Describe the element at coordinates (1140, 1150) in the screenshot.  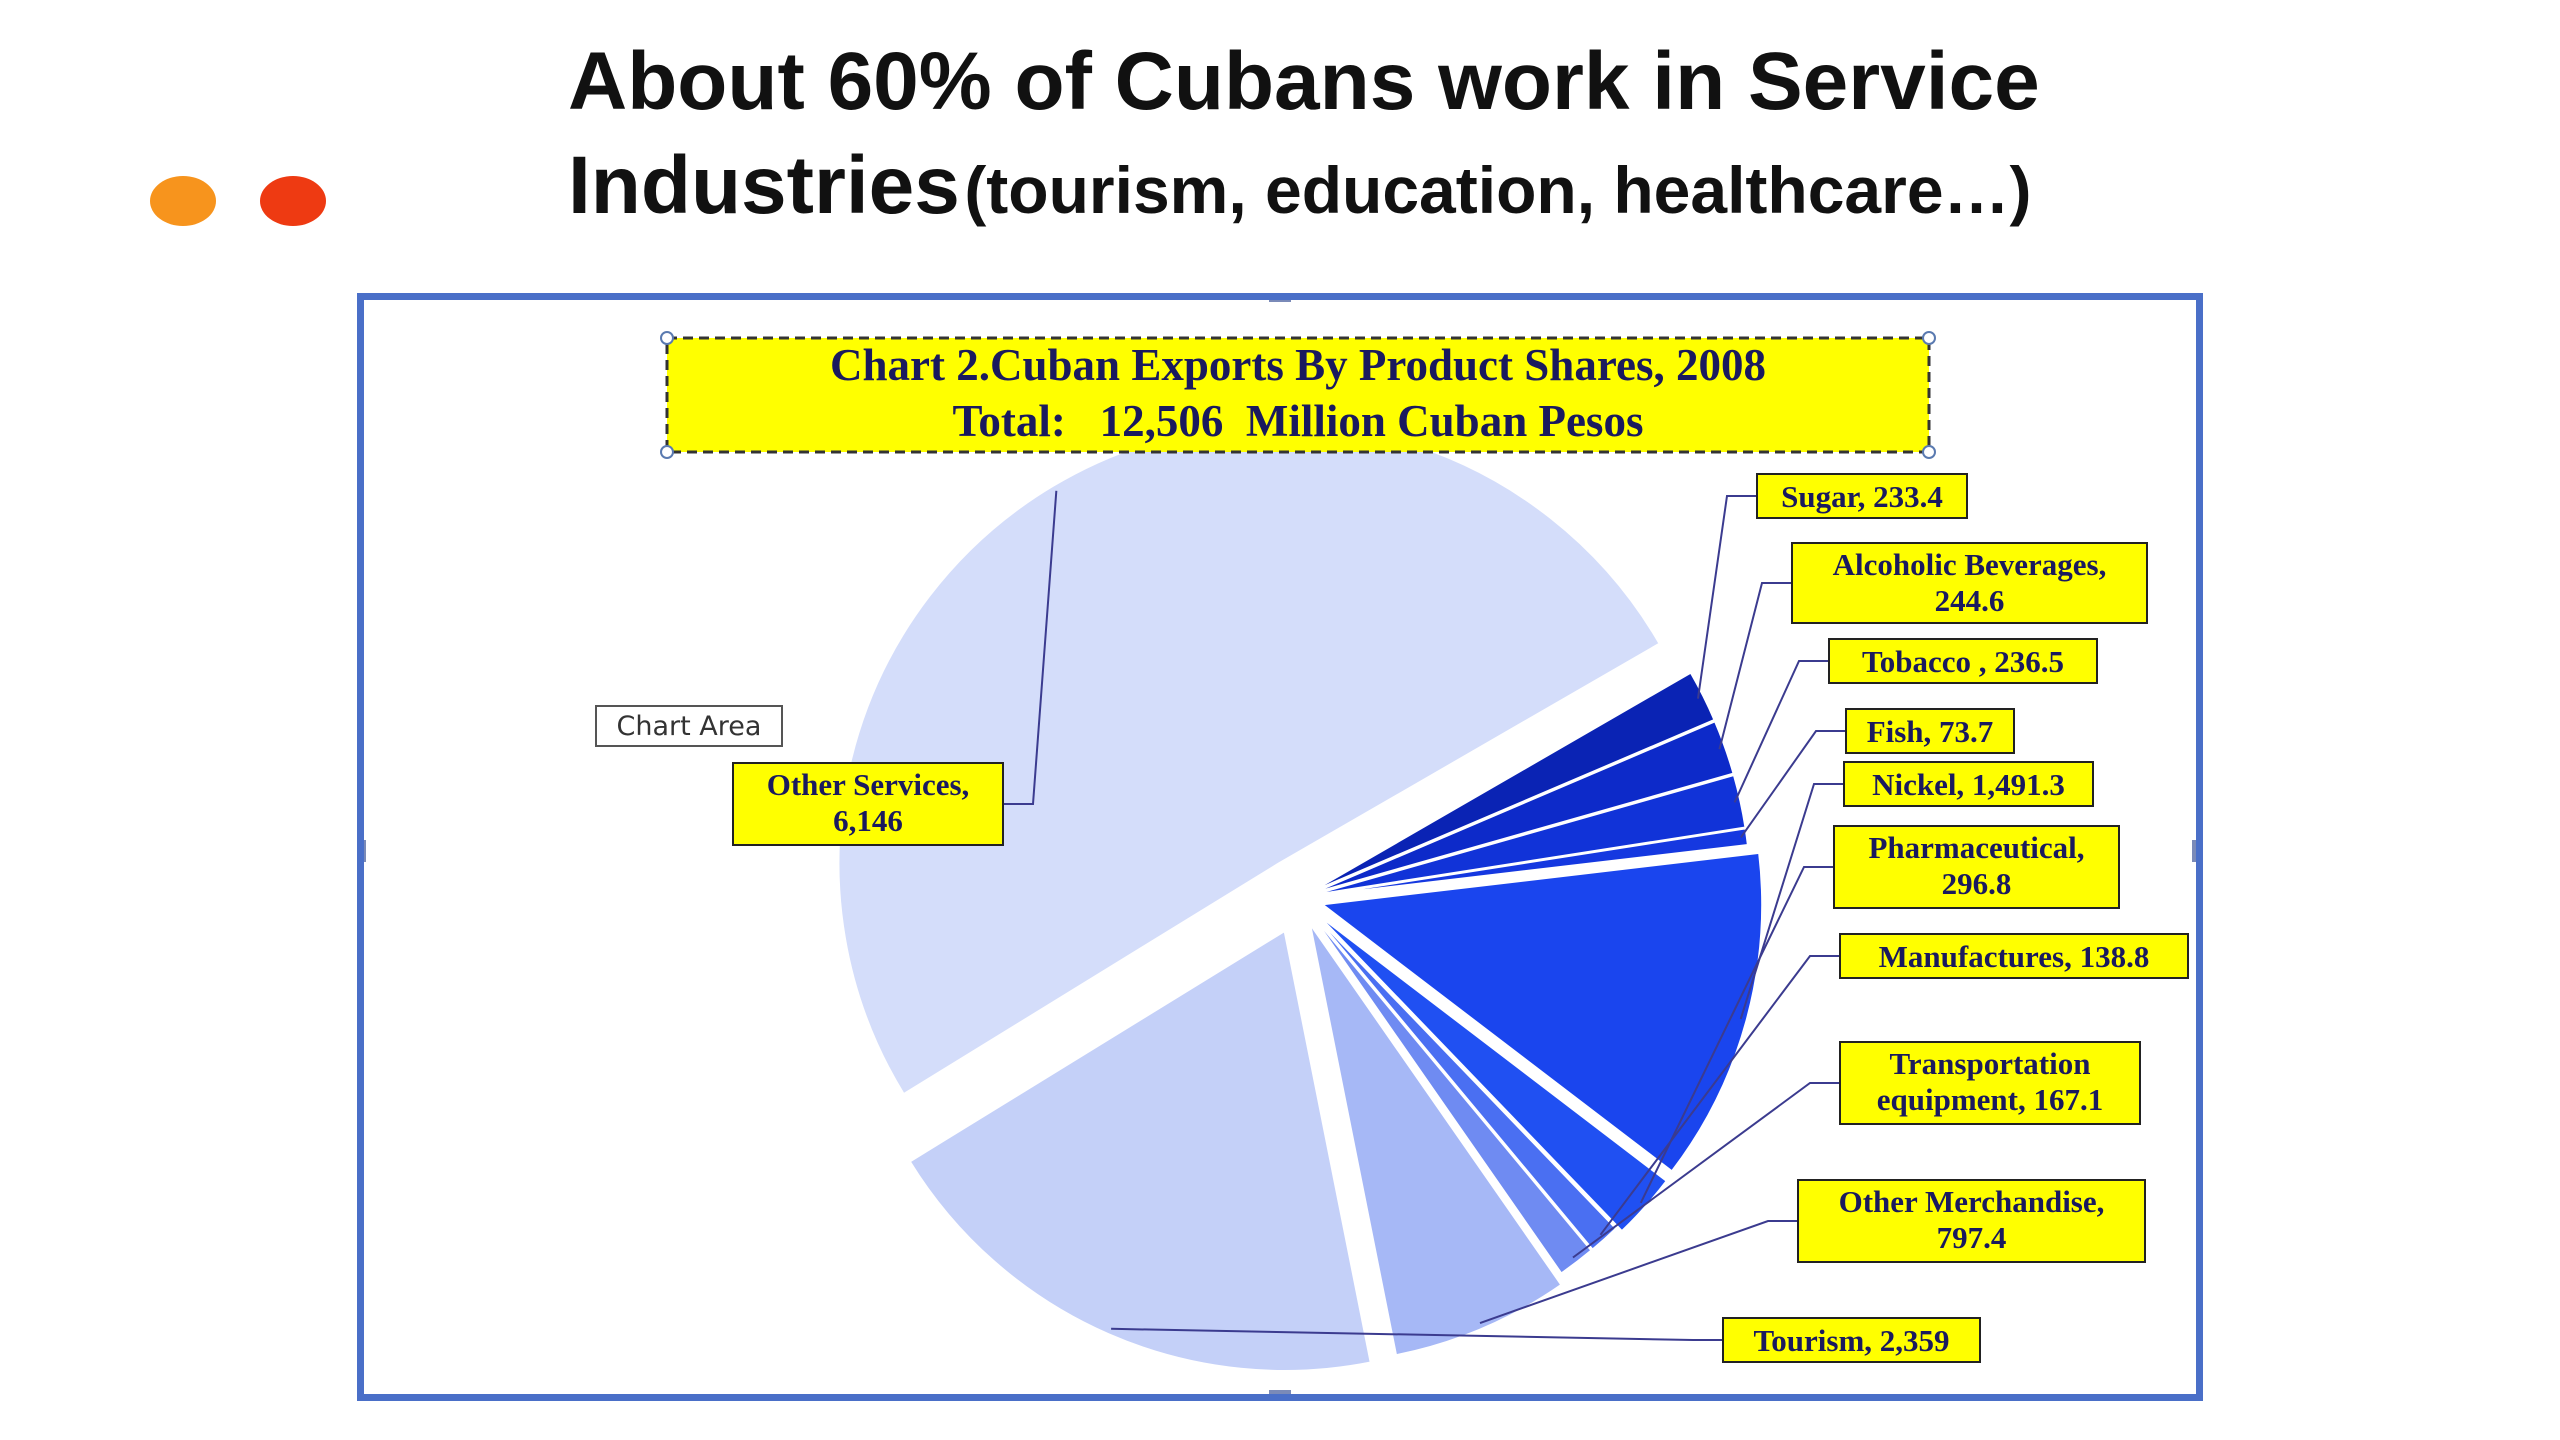
I see `pie-slice-tourism` at that location.